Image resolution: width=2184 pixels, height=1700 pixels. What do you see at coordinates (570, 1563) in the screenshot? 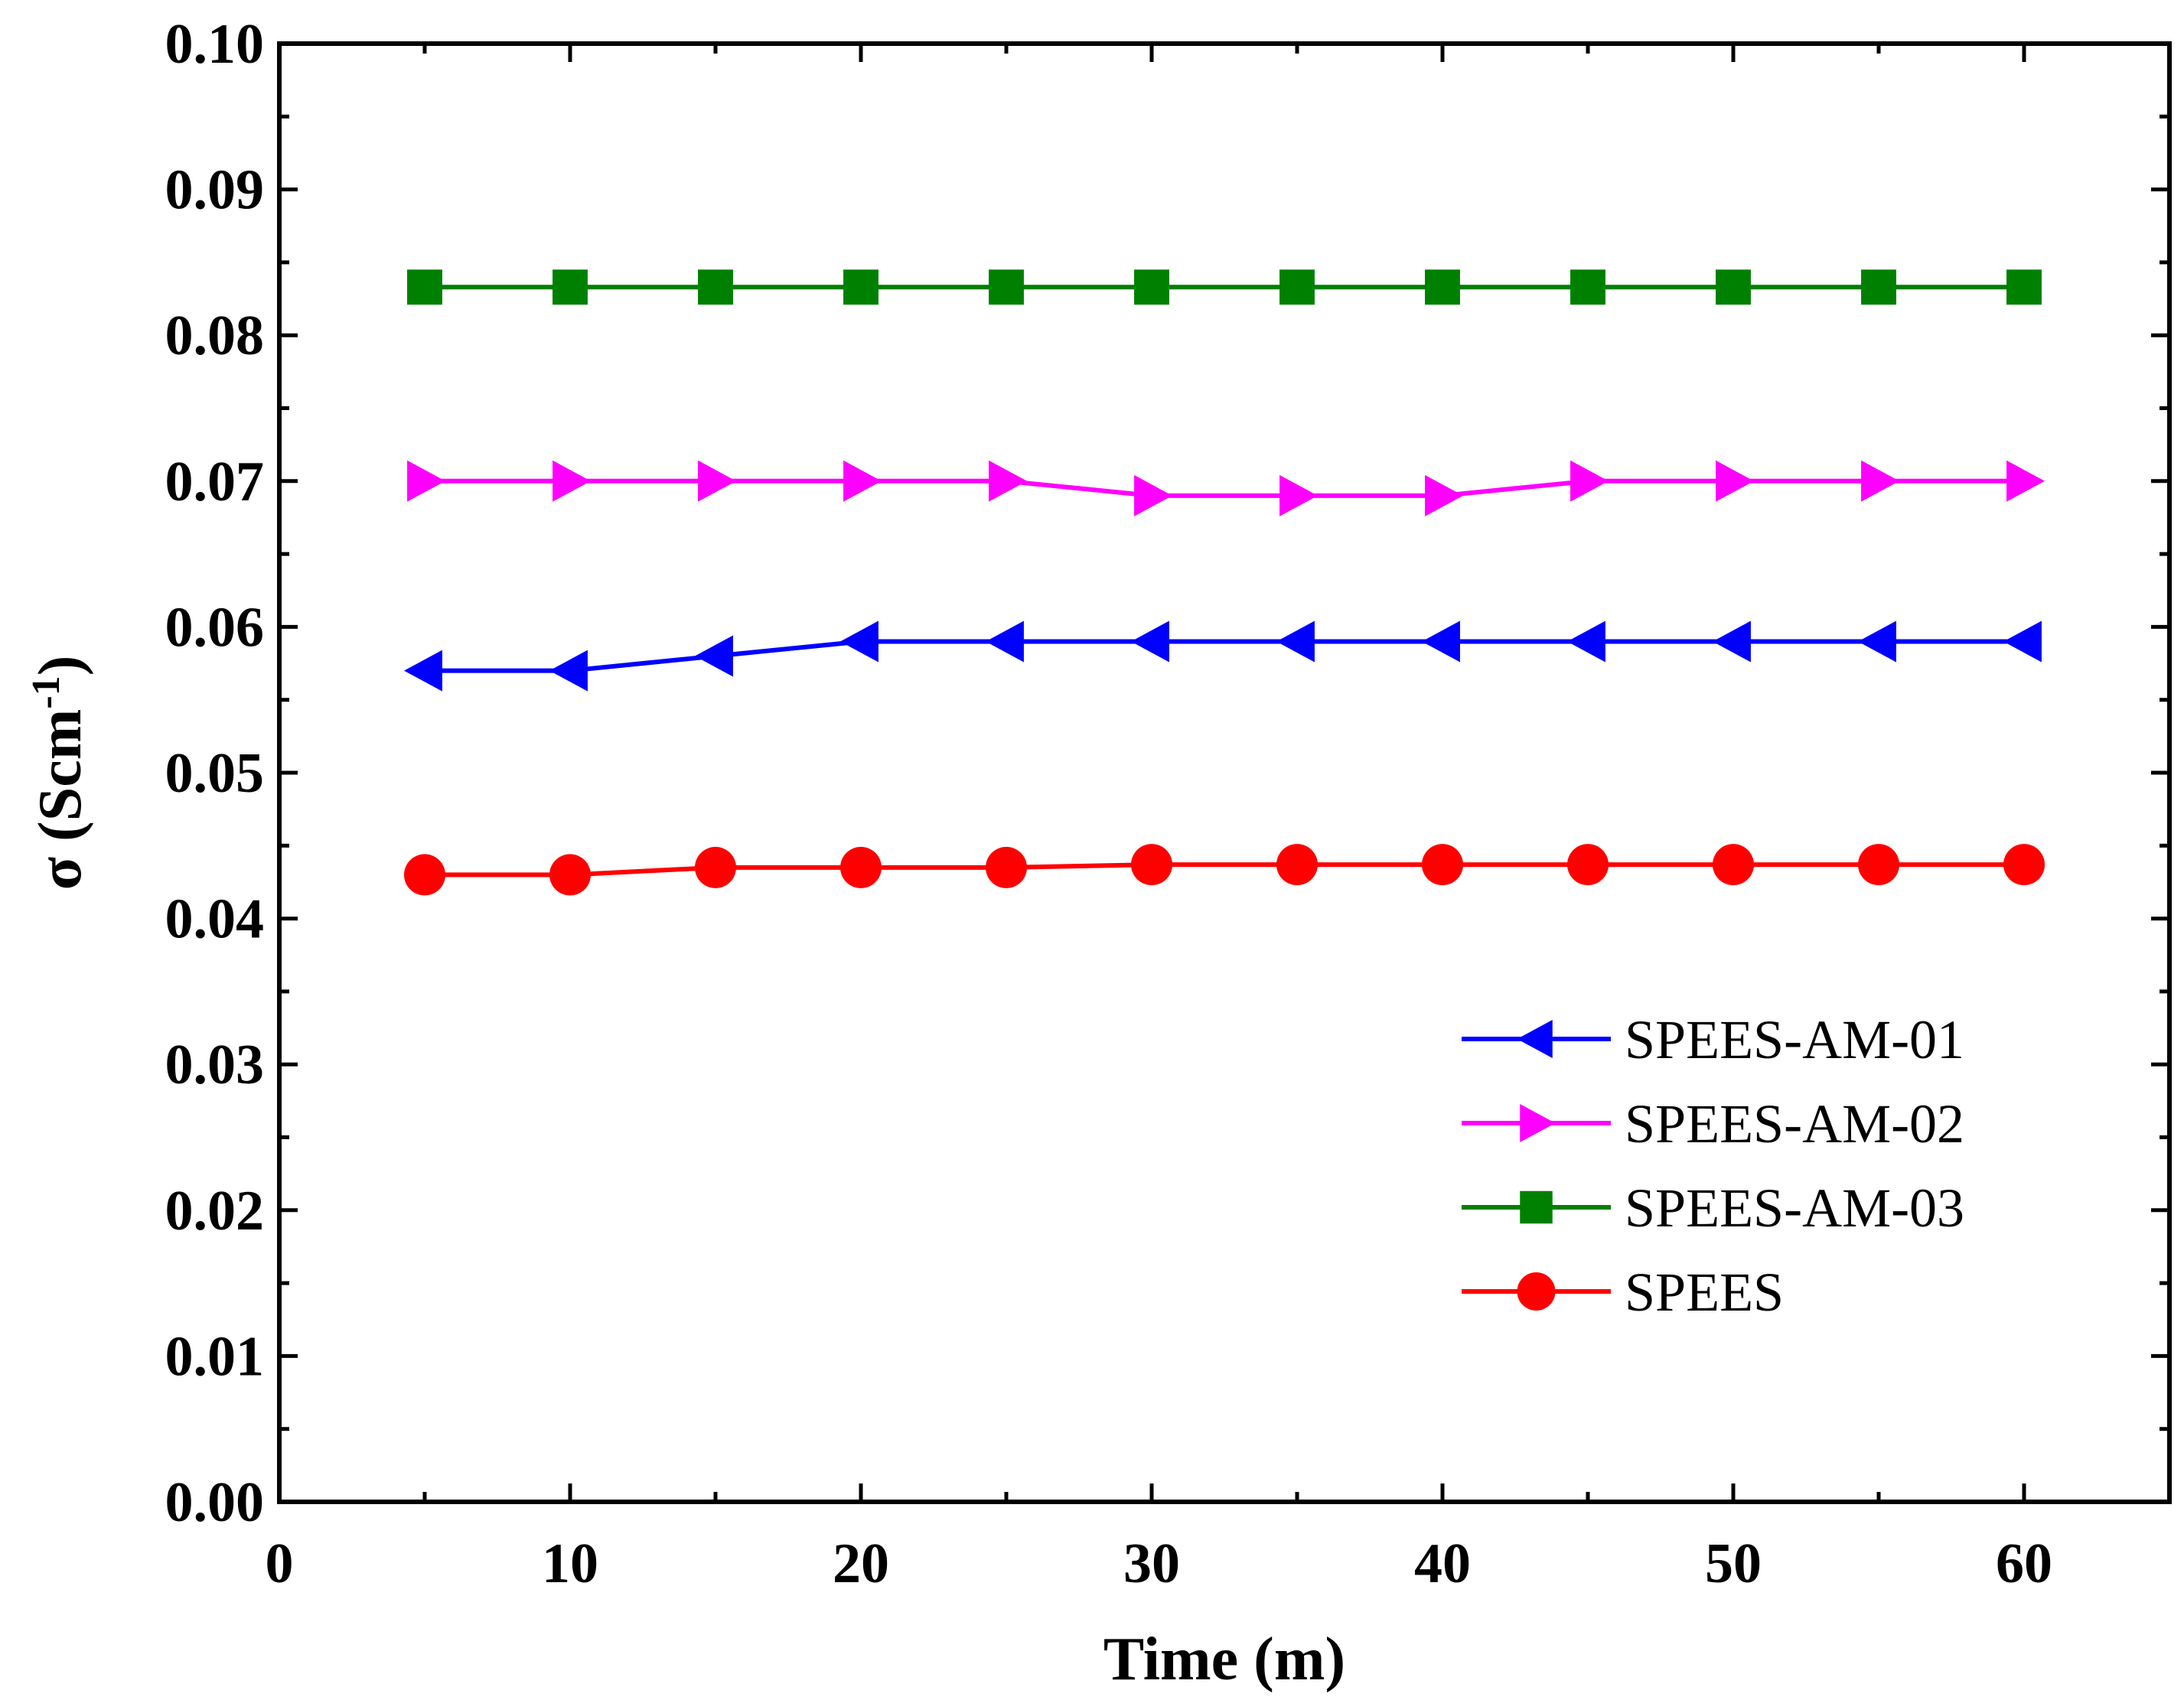
I see `x-tick-label: 10` at bounding box center [570, 1563].